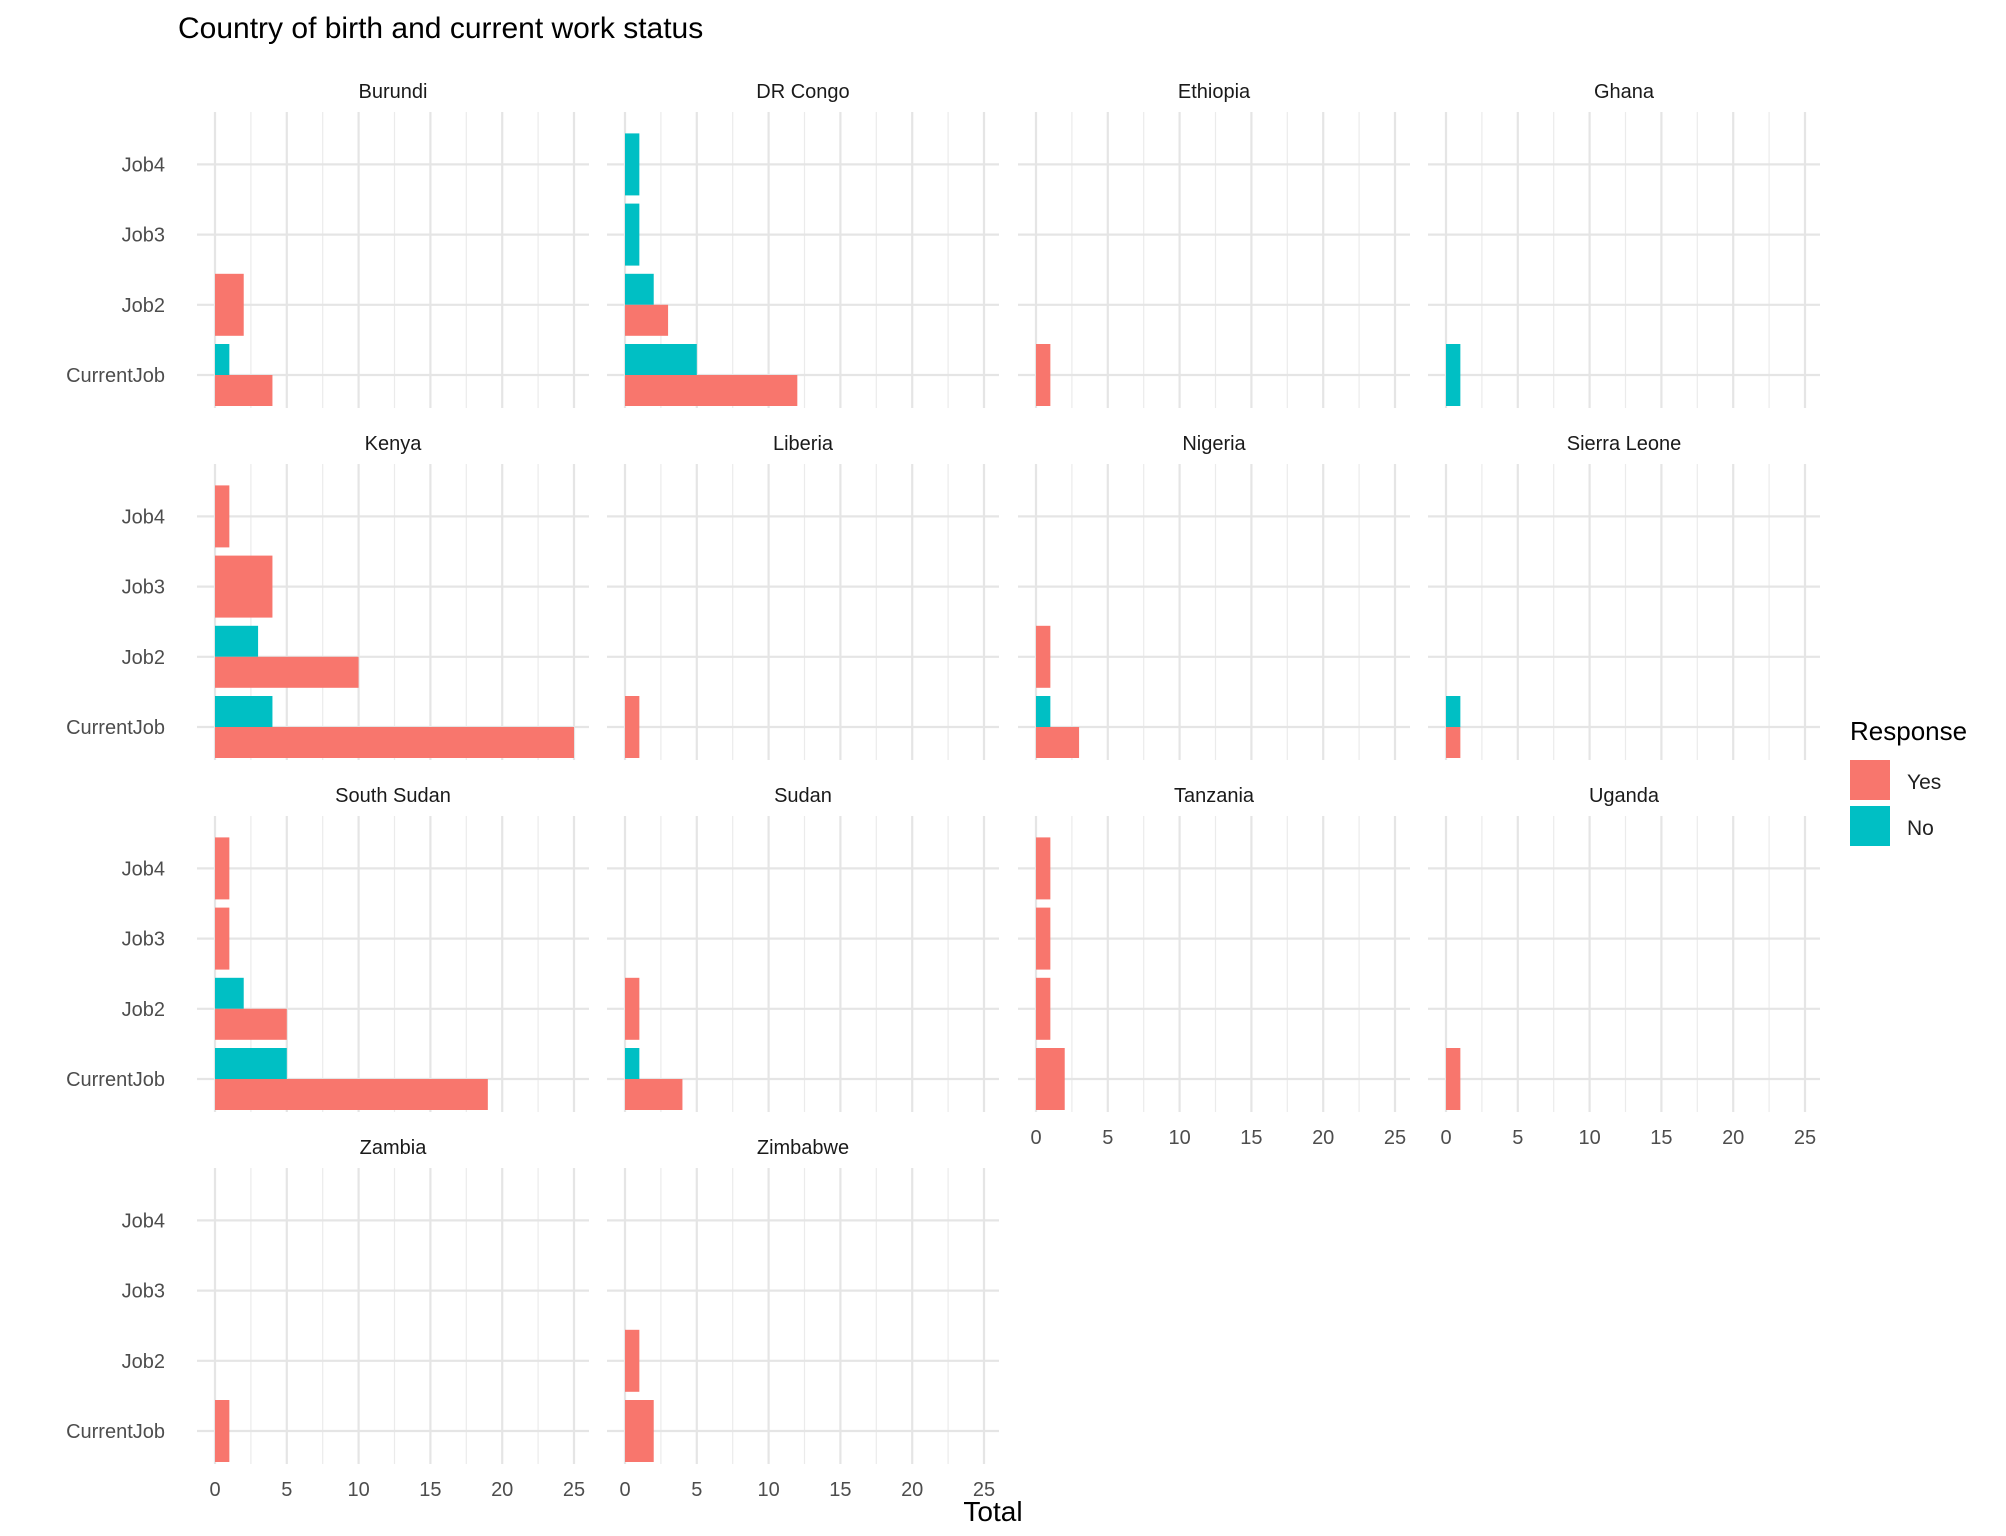 This screenshot has height=1536, width=2006. What do you see at coordinates (803, 796) in the screenshot?
I see `facet-label: Sudan` at bounding box center [803, 796].